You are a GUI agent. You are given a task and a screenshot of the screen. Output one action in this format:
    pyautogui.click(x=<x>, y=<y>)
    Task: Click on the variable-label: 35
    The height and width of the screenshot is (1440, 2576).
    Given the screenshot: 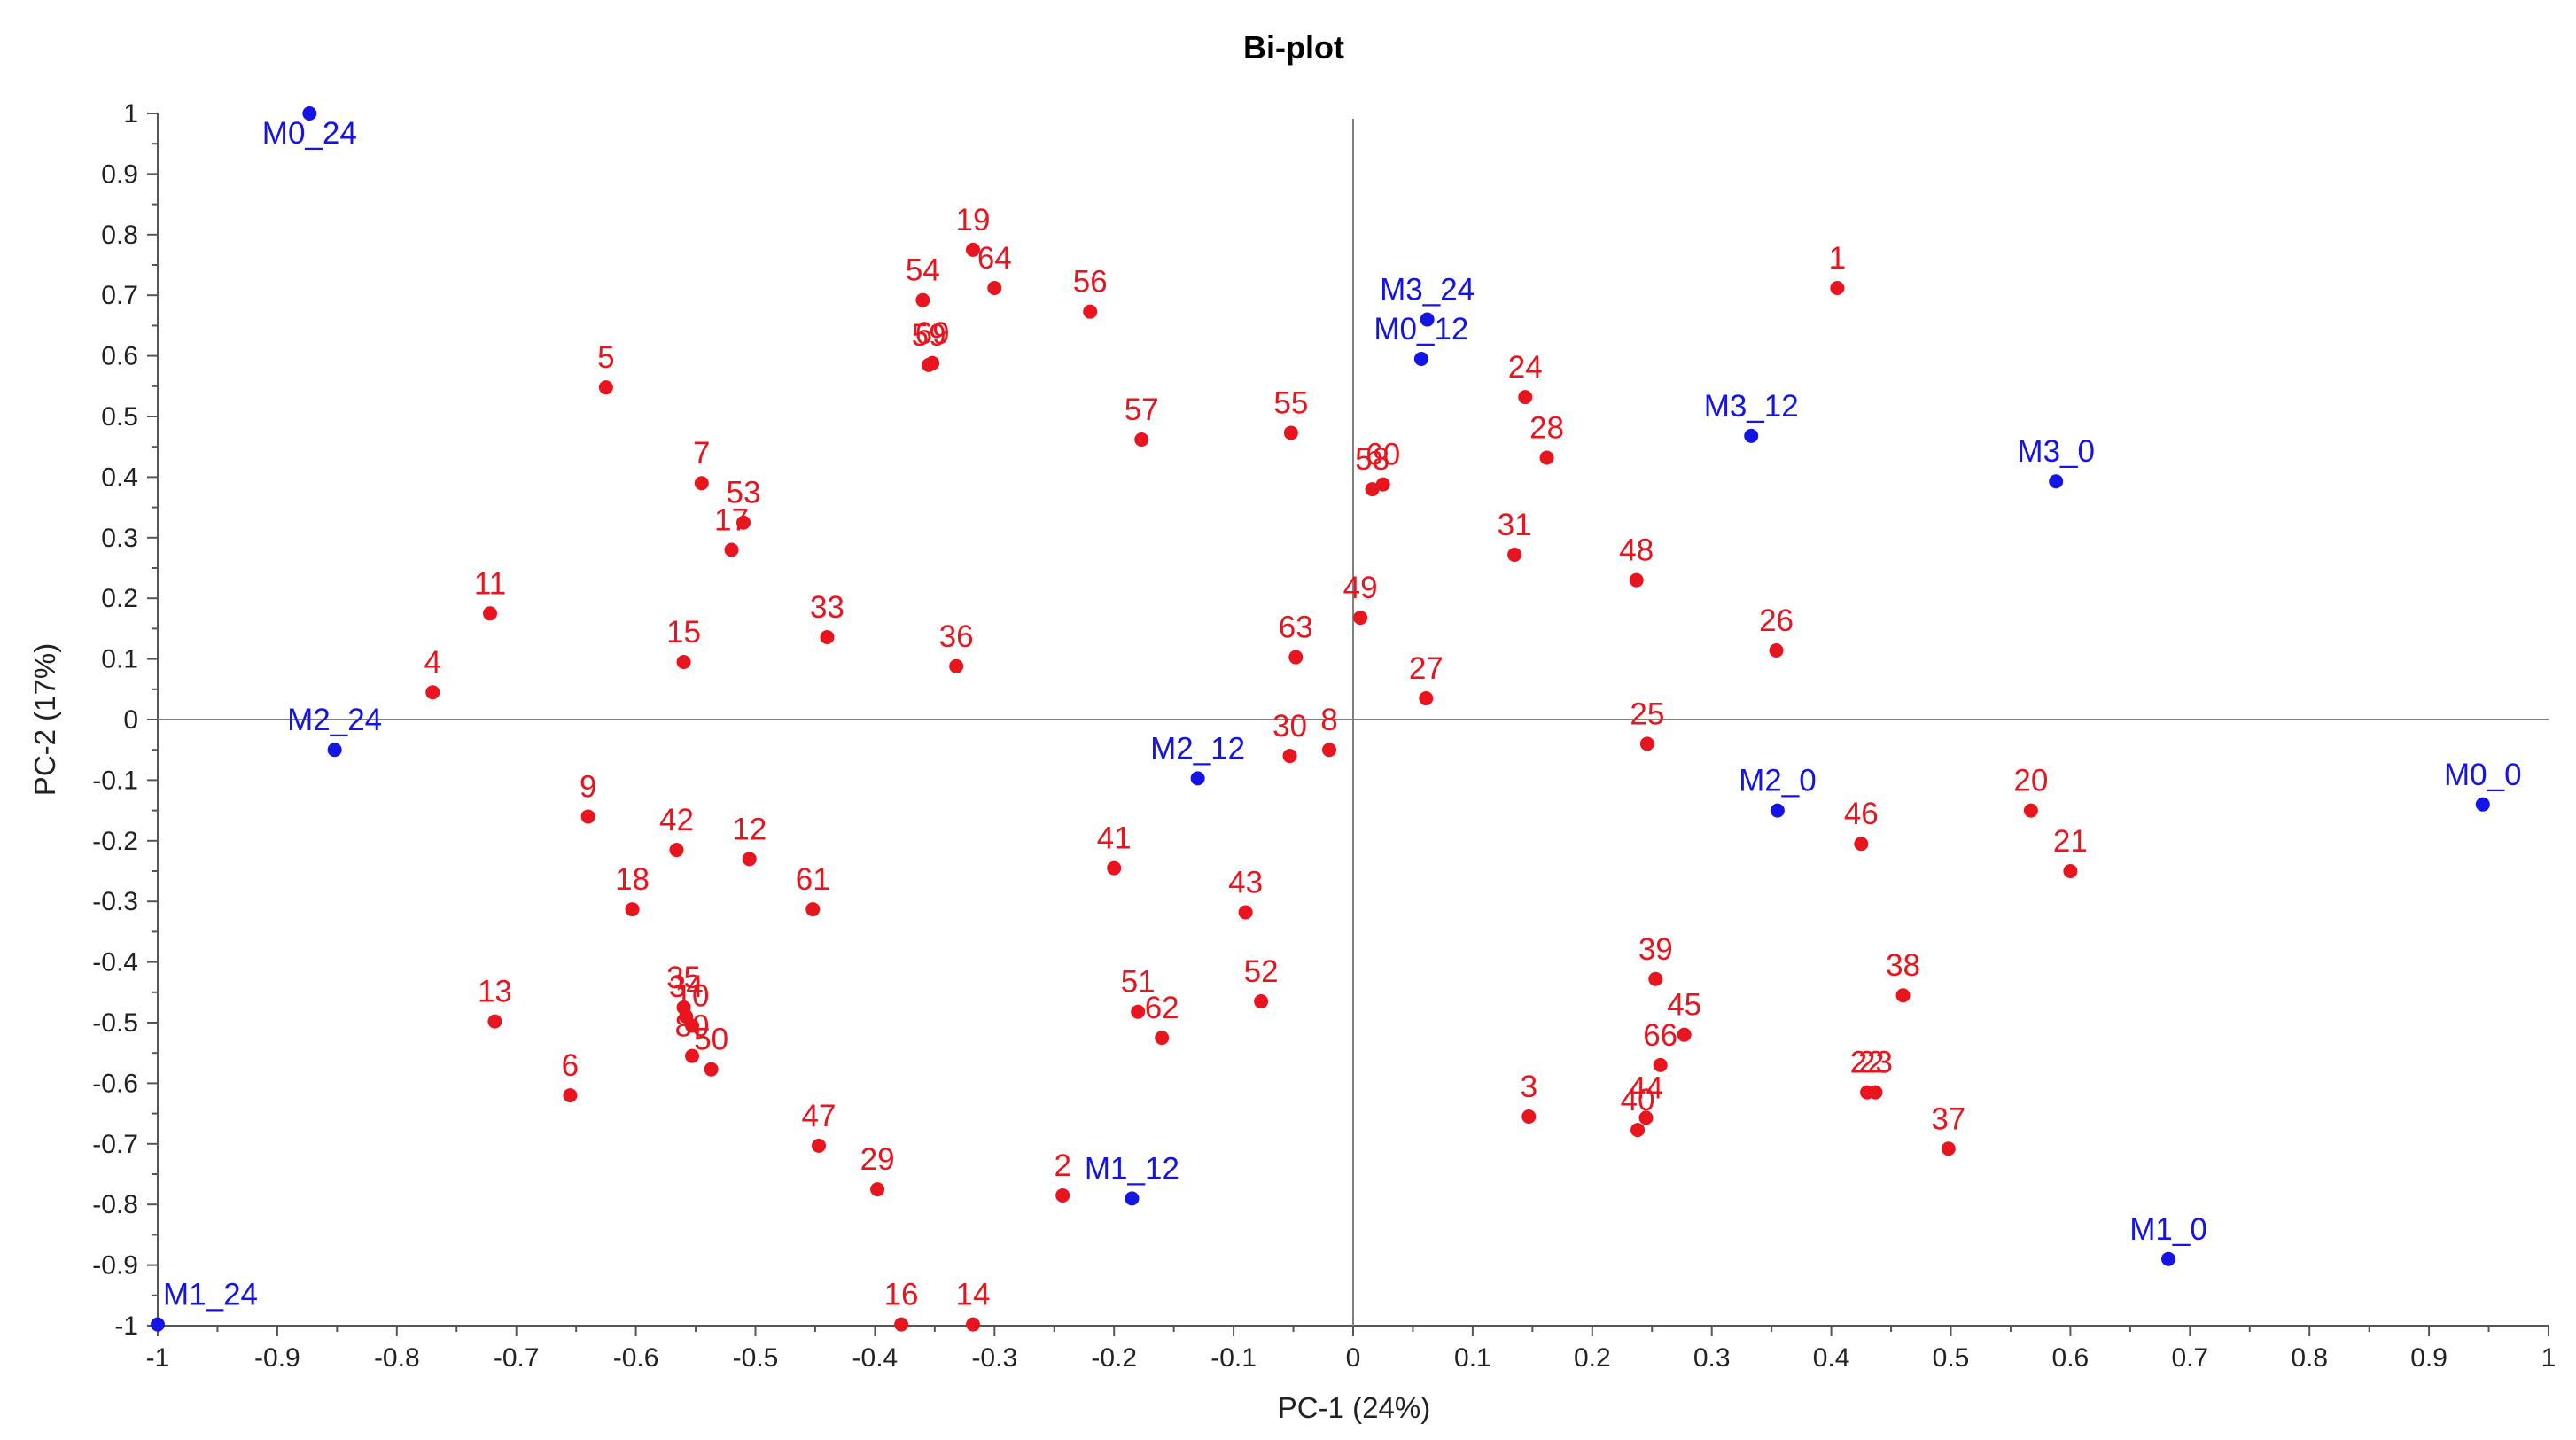 What is the action you would take?
    pyautogui.click(x=684, y=978)
    